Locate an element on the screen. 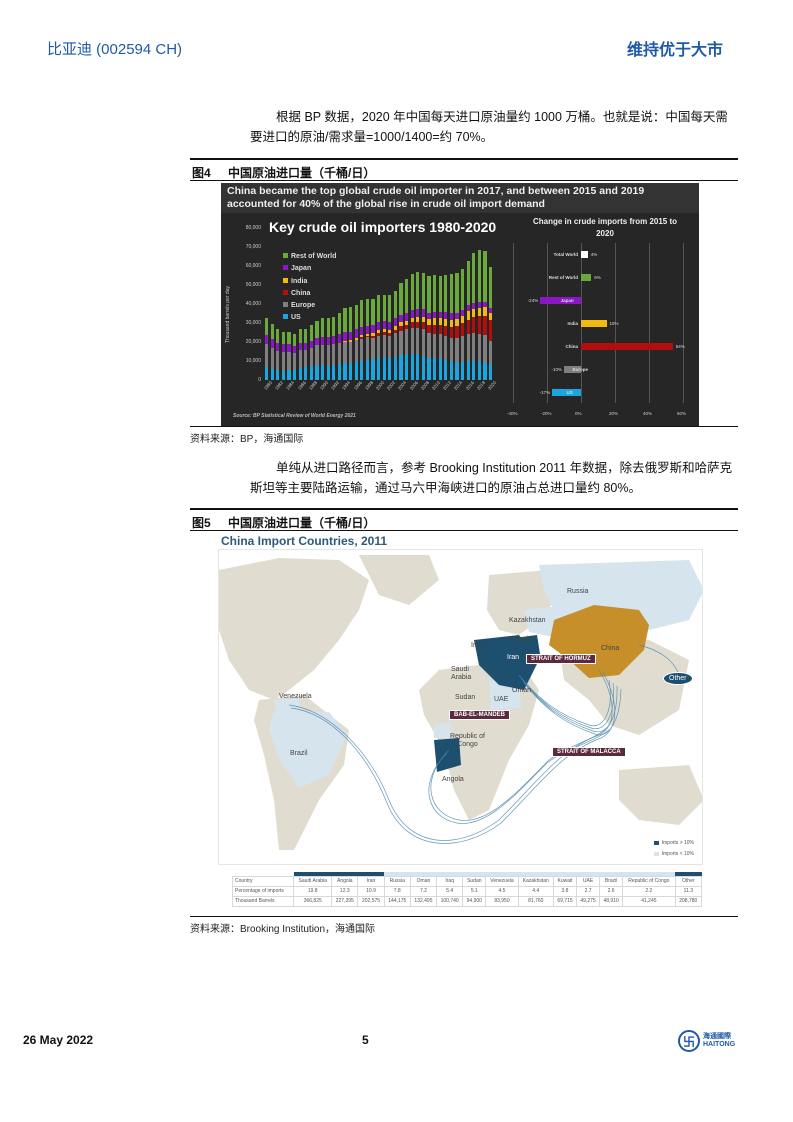 The width and height of the screenshot is (793, 1122). legend-item: Japan is located at coordinates (309, 269).